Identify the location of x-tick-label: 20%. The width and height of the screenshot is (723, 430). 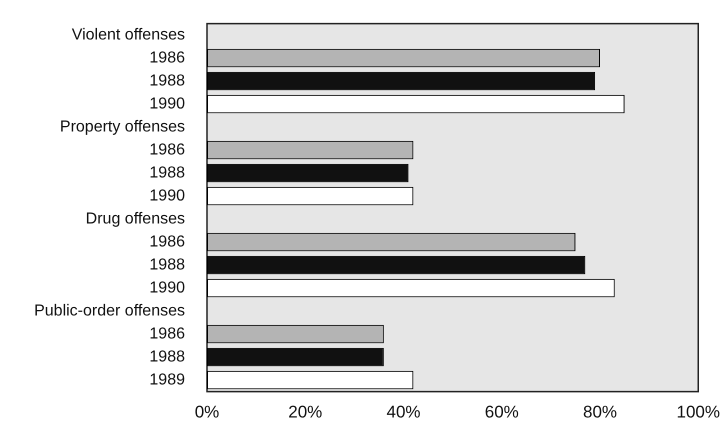
(305, 412).